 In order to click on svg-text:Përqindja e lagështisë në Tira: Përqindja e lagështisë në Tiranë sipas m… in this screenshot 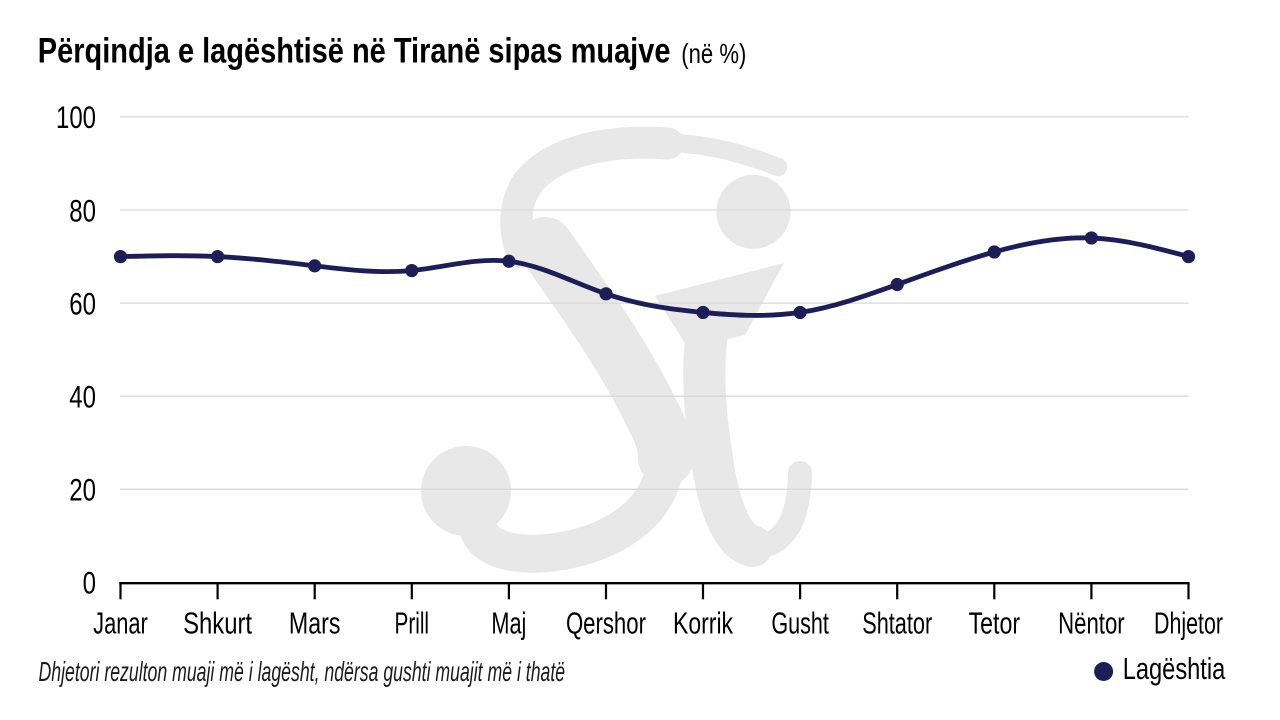, I will do `click(354, 50)`.